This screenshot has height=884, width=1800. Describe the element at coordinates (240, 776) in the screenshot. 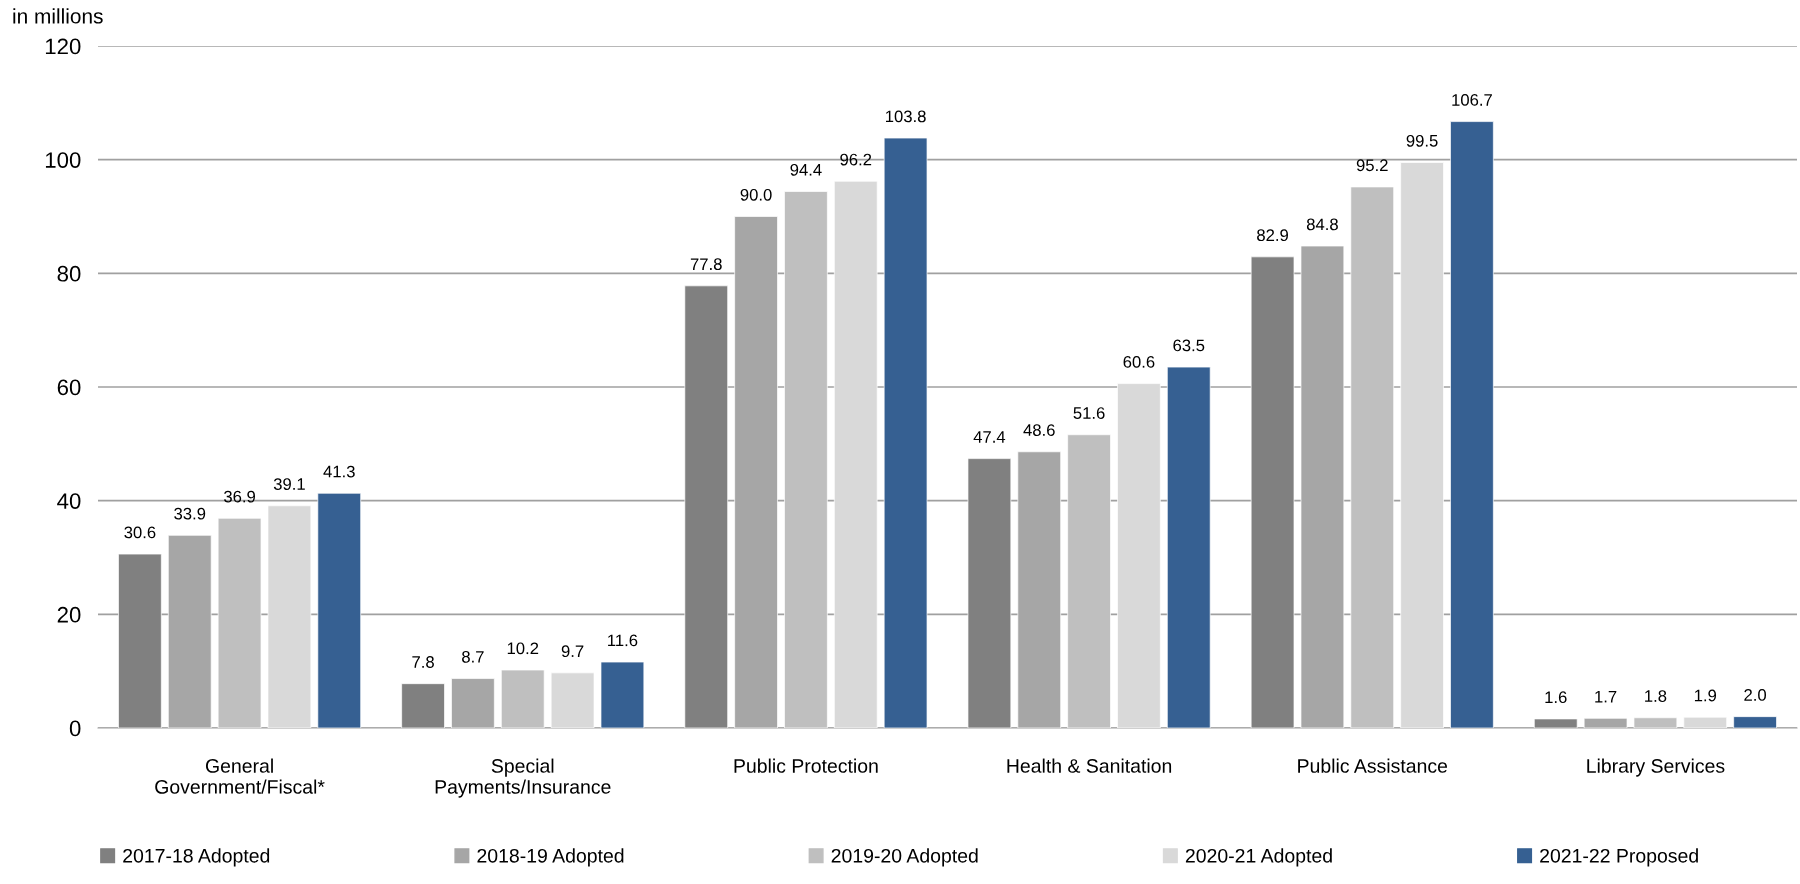

I see `x-tick-label: General Government/Fiscal*` at that location.